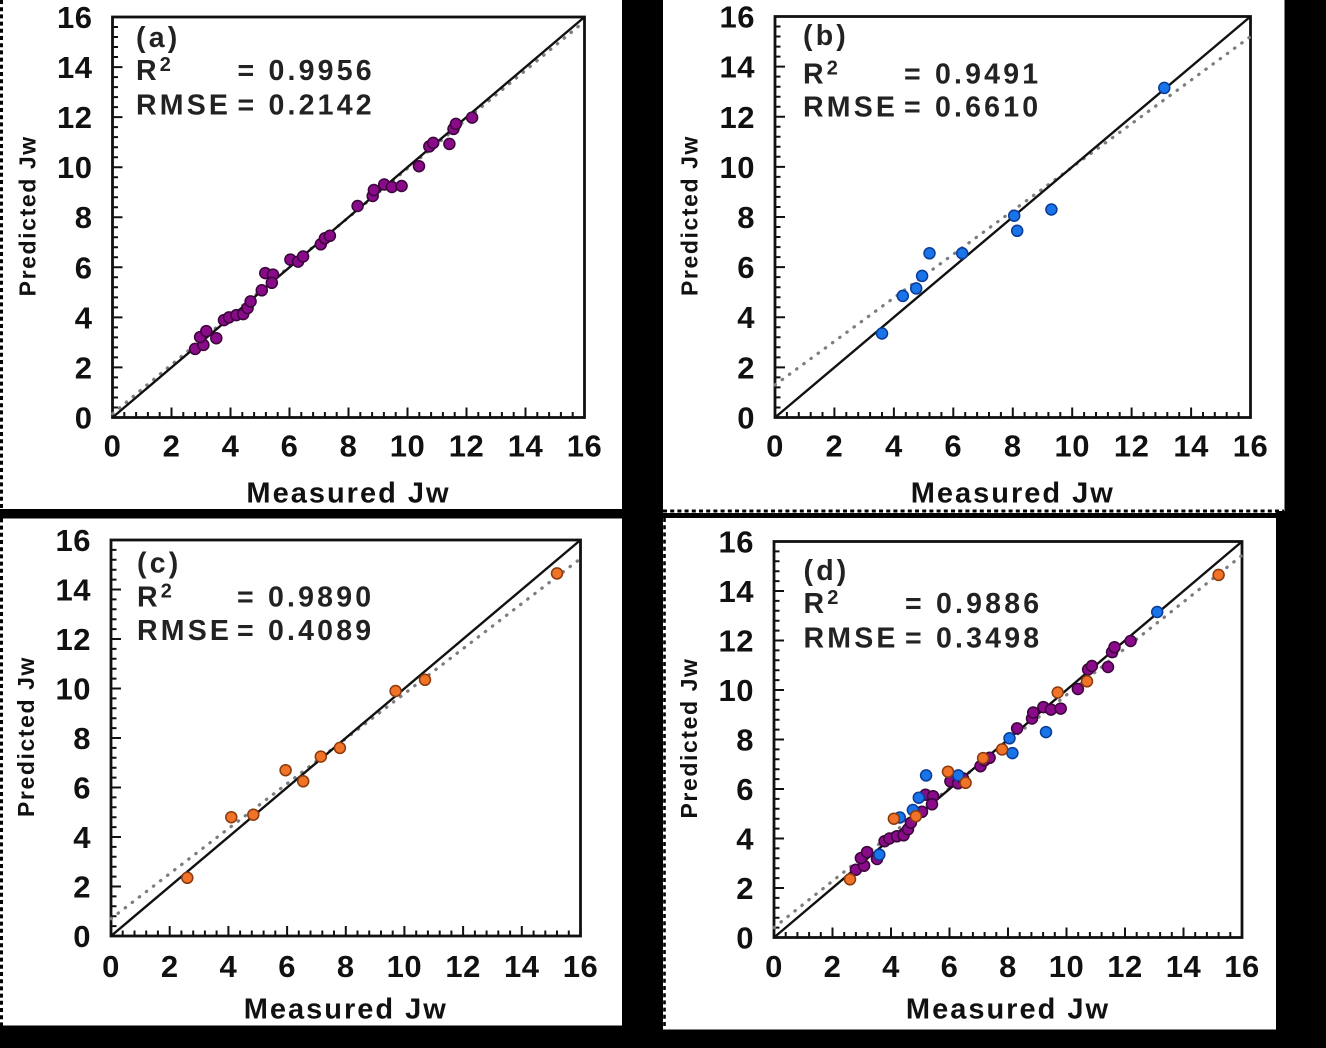 Image resolution: width=1326 pixels, height=1048 pixels. I want to click on svg-text: (b), so click(826, 36).